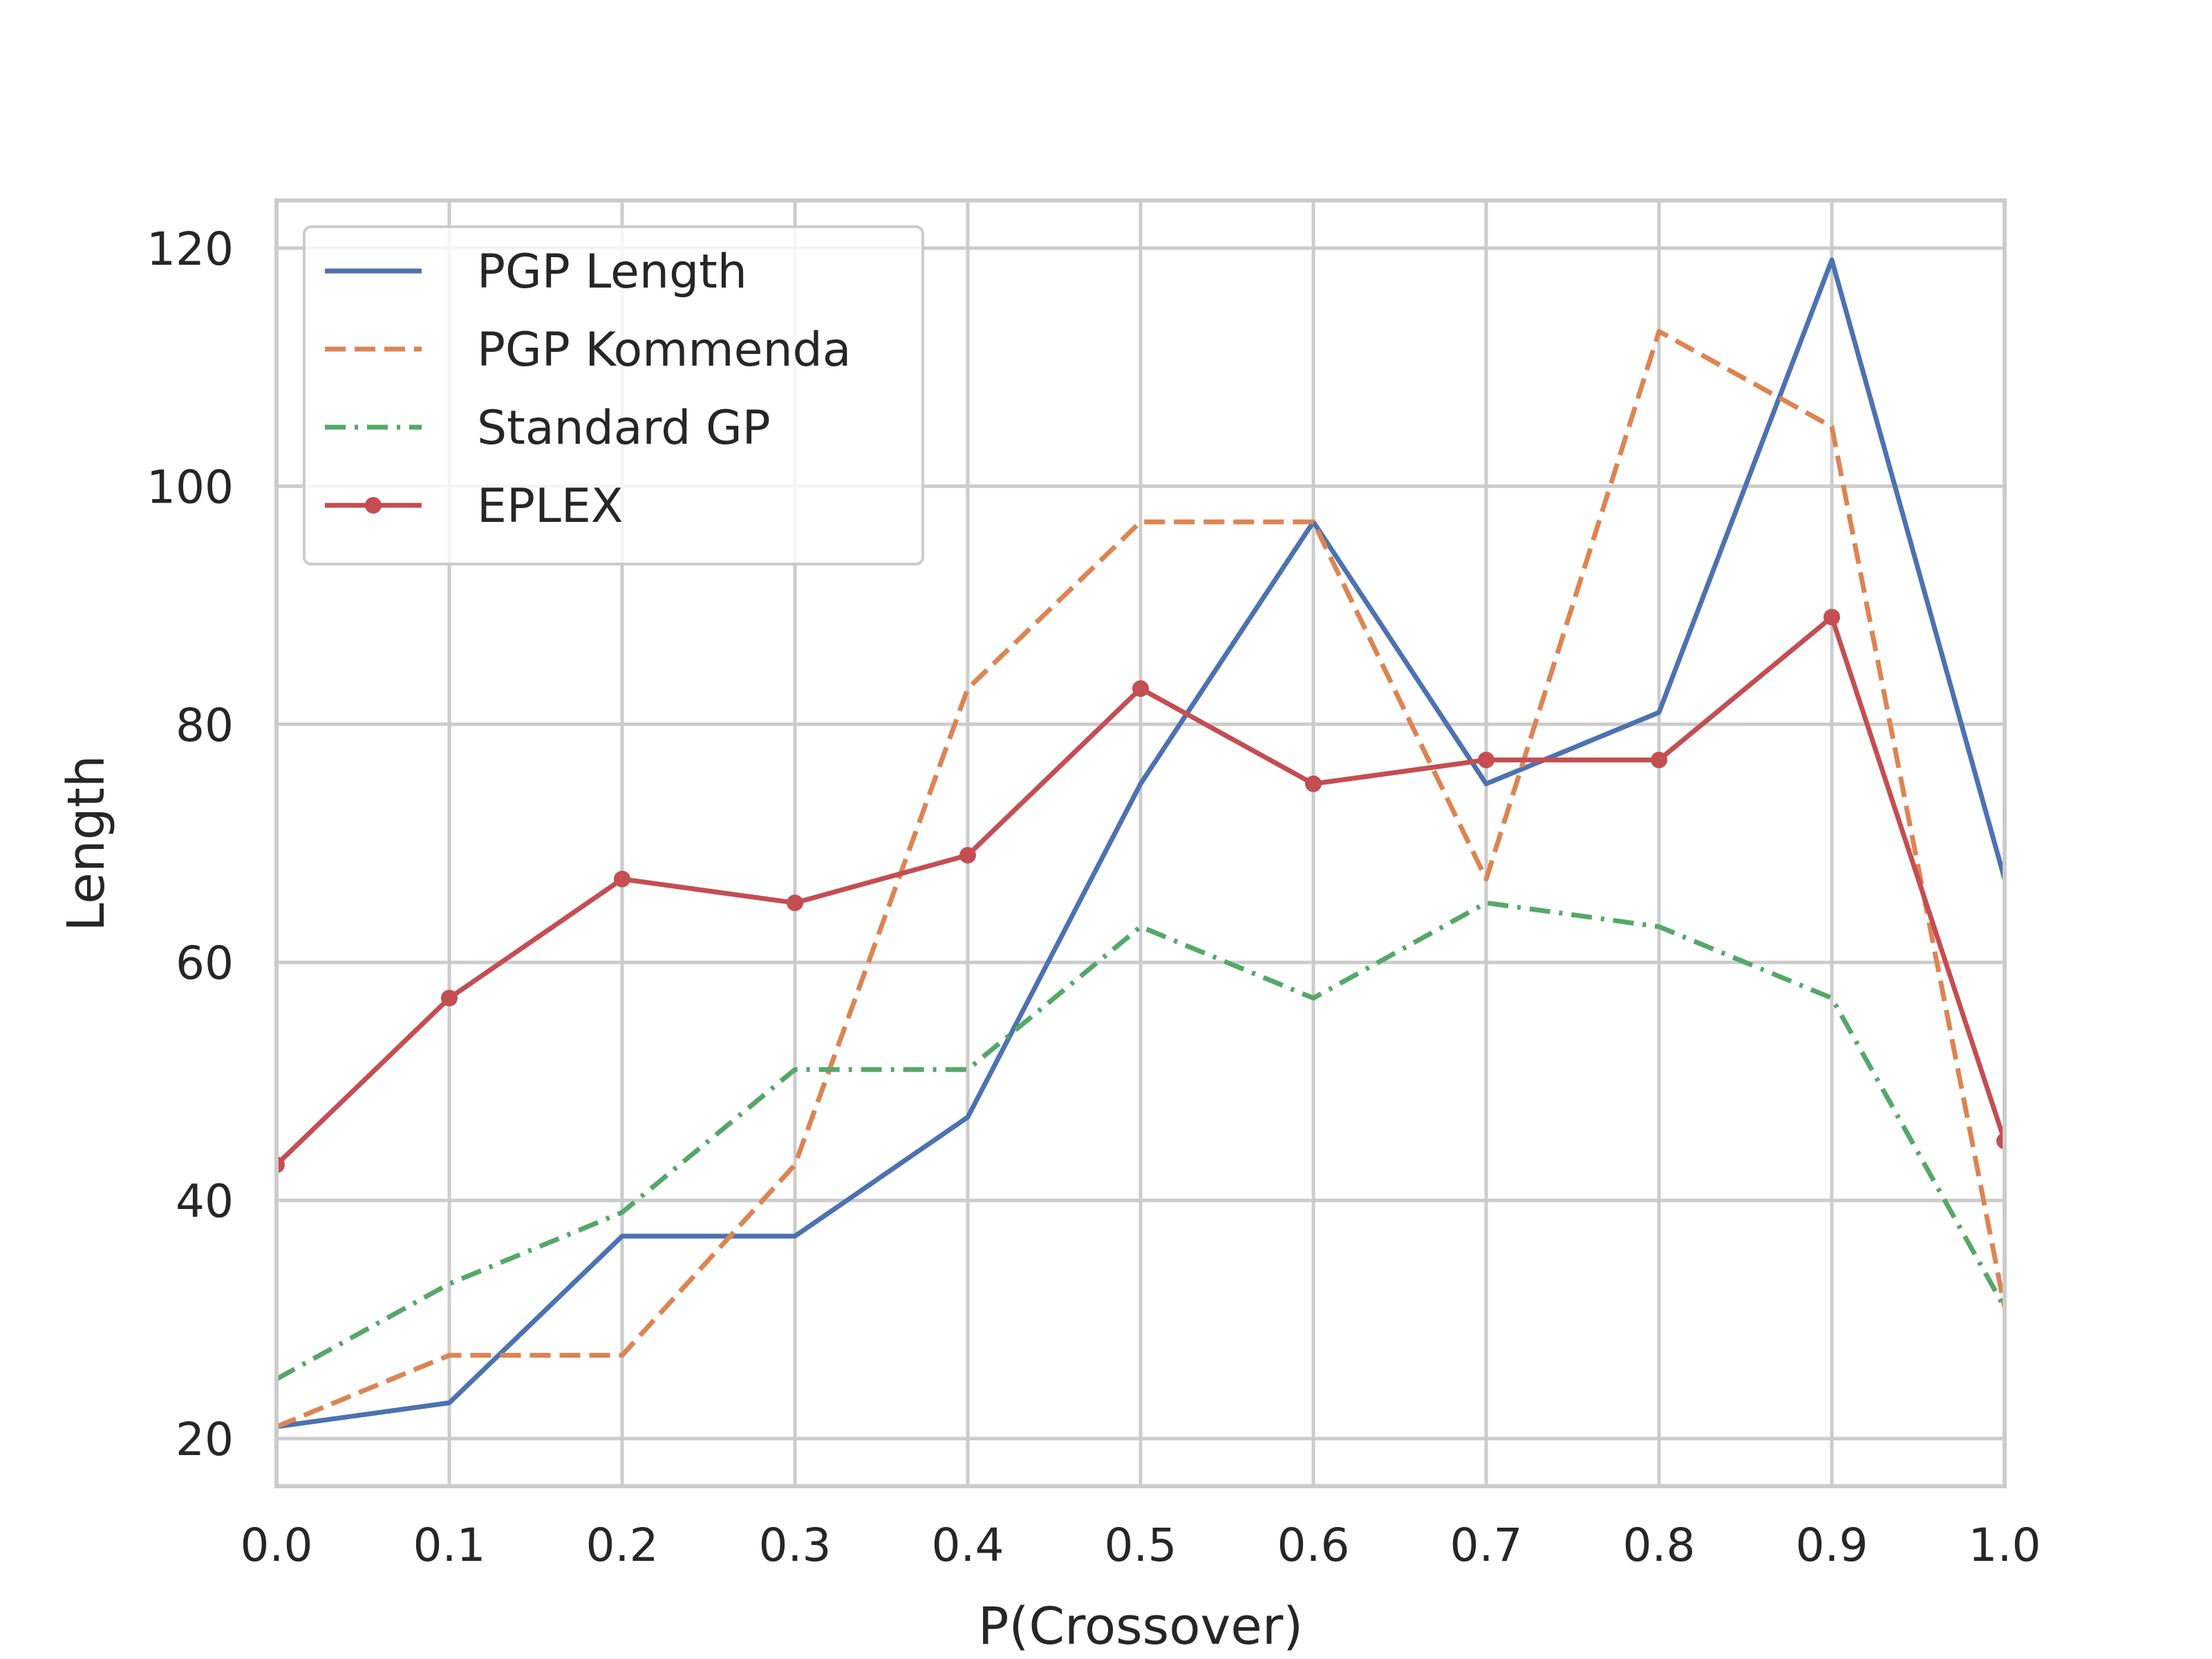 The image size is (2212, 1659). I want to click on y-tick-label: 120, so click(191, 249).